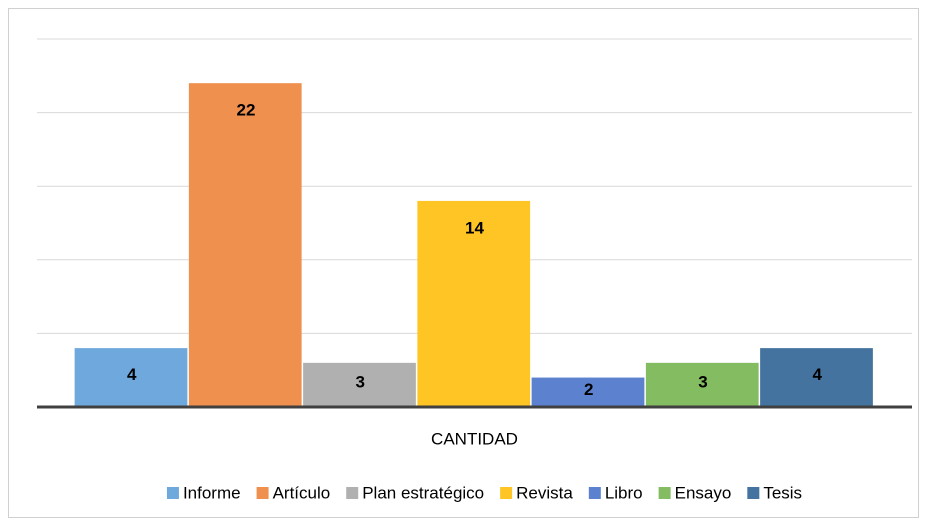 The width and height of the screenshot is (930, 526). Describe the element at coordinates (703, 492) in the screenshot. I see `legend-label: Ensayo` at that location.